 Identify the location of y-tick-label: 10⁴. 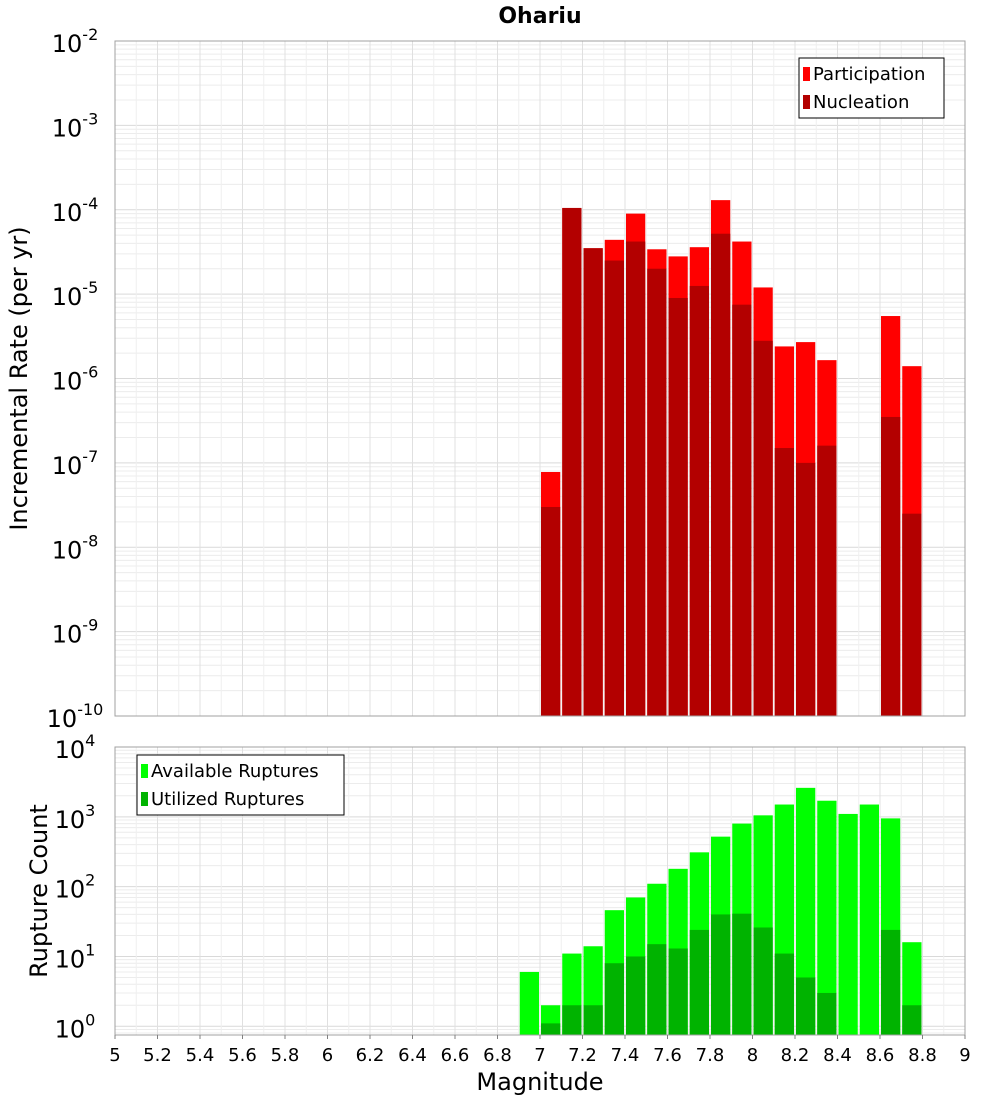
(75, 747).